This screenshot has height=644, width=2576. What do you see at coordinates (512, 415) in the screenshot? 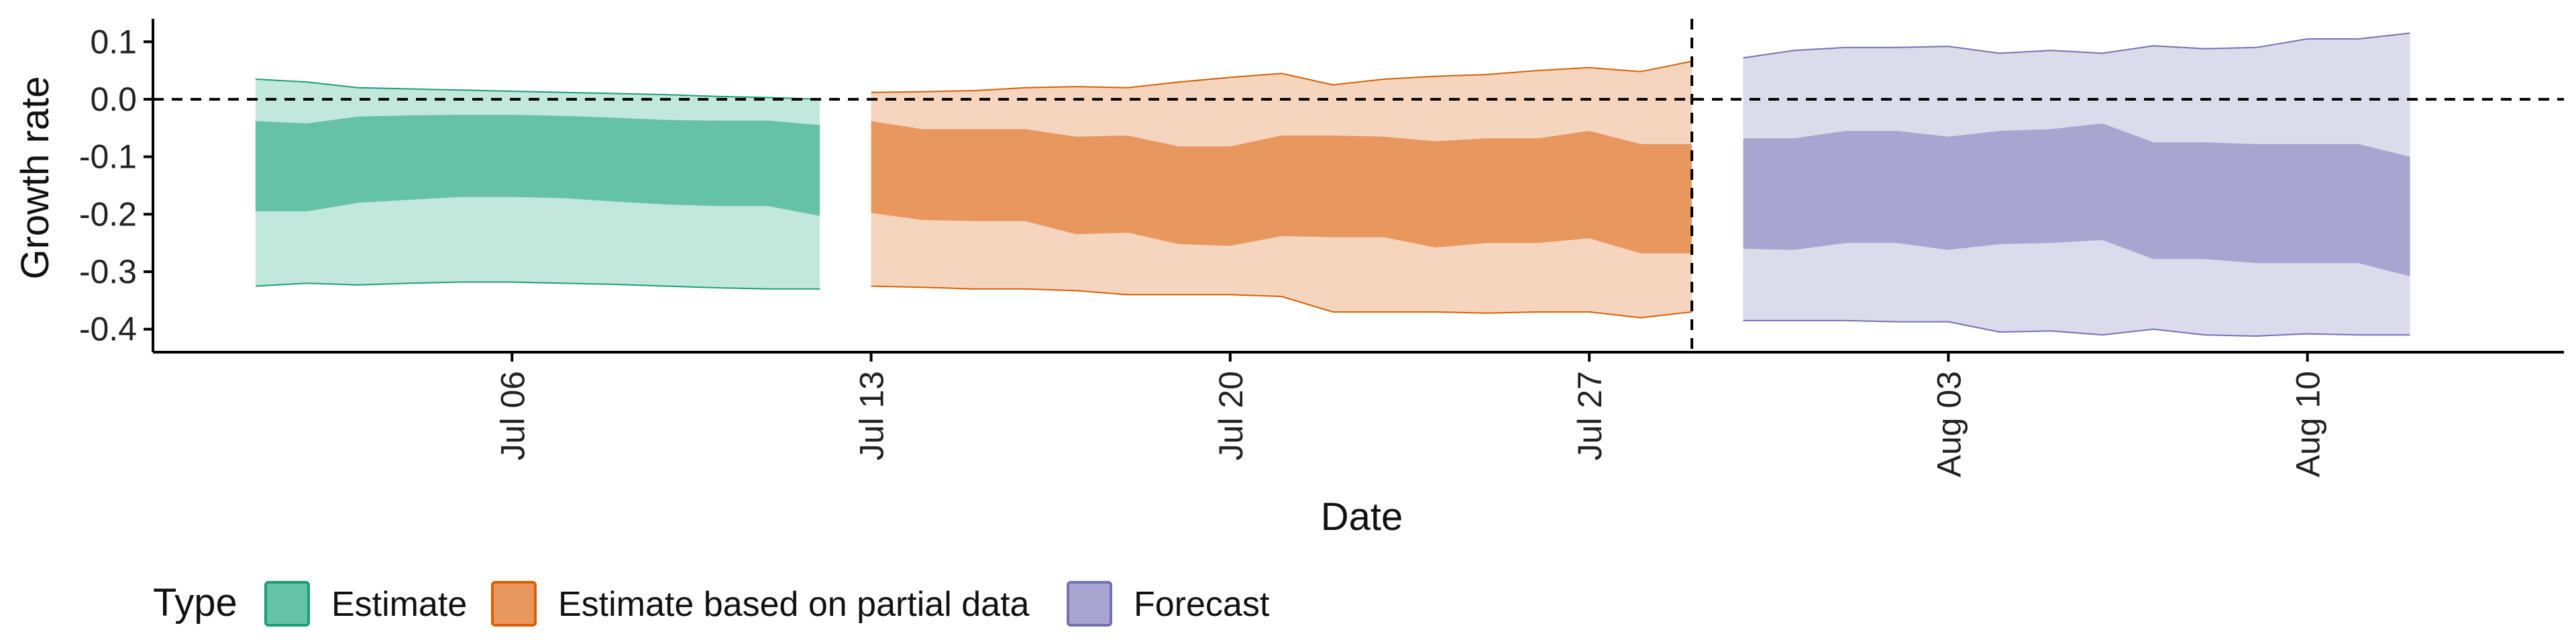
I see `x-tick-label: Jul 06` at bounding box center [512, 415].